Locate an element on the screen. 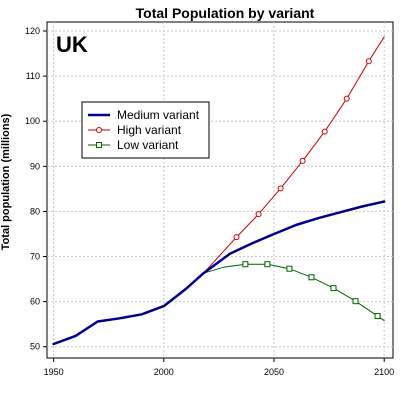 This screenshot has height=400, width=400. legend: Medium variant High variant Low variant is located at coordinates (145, 130).